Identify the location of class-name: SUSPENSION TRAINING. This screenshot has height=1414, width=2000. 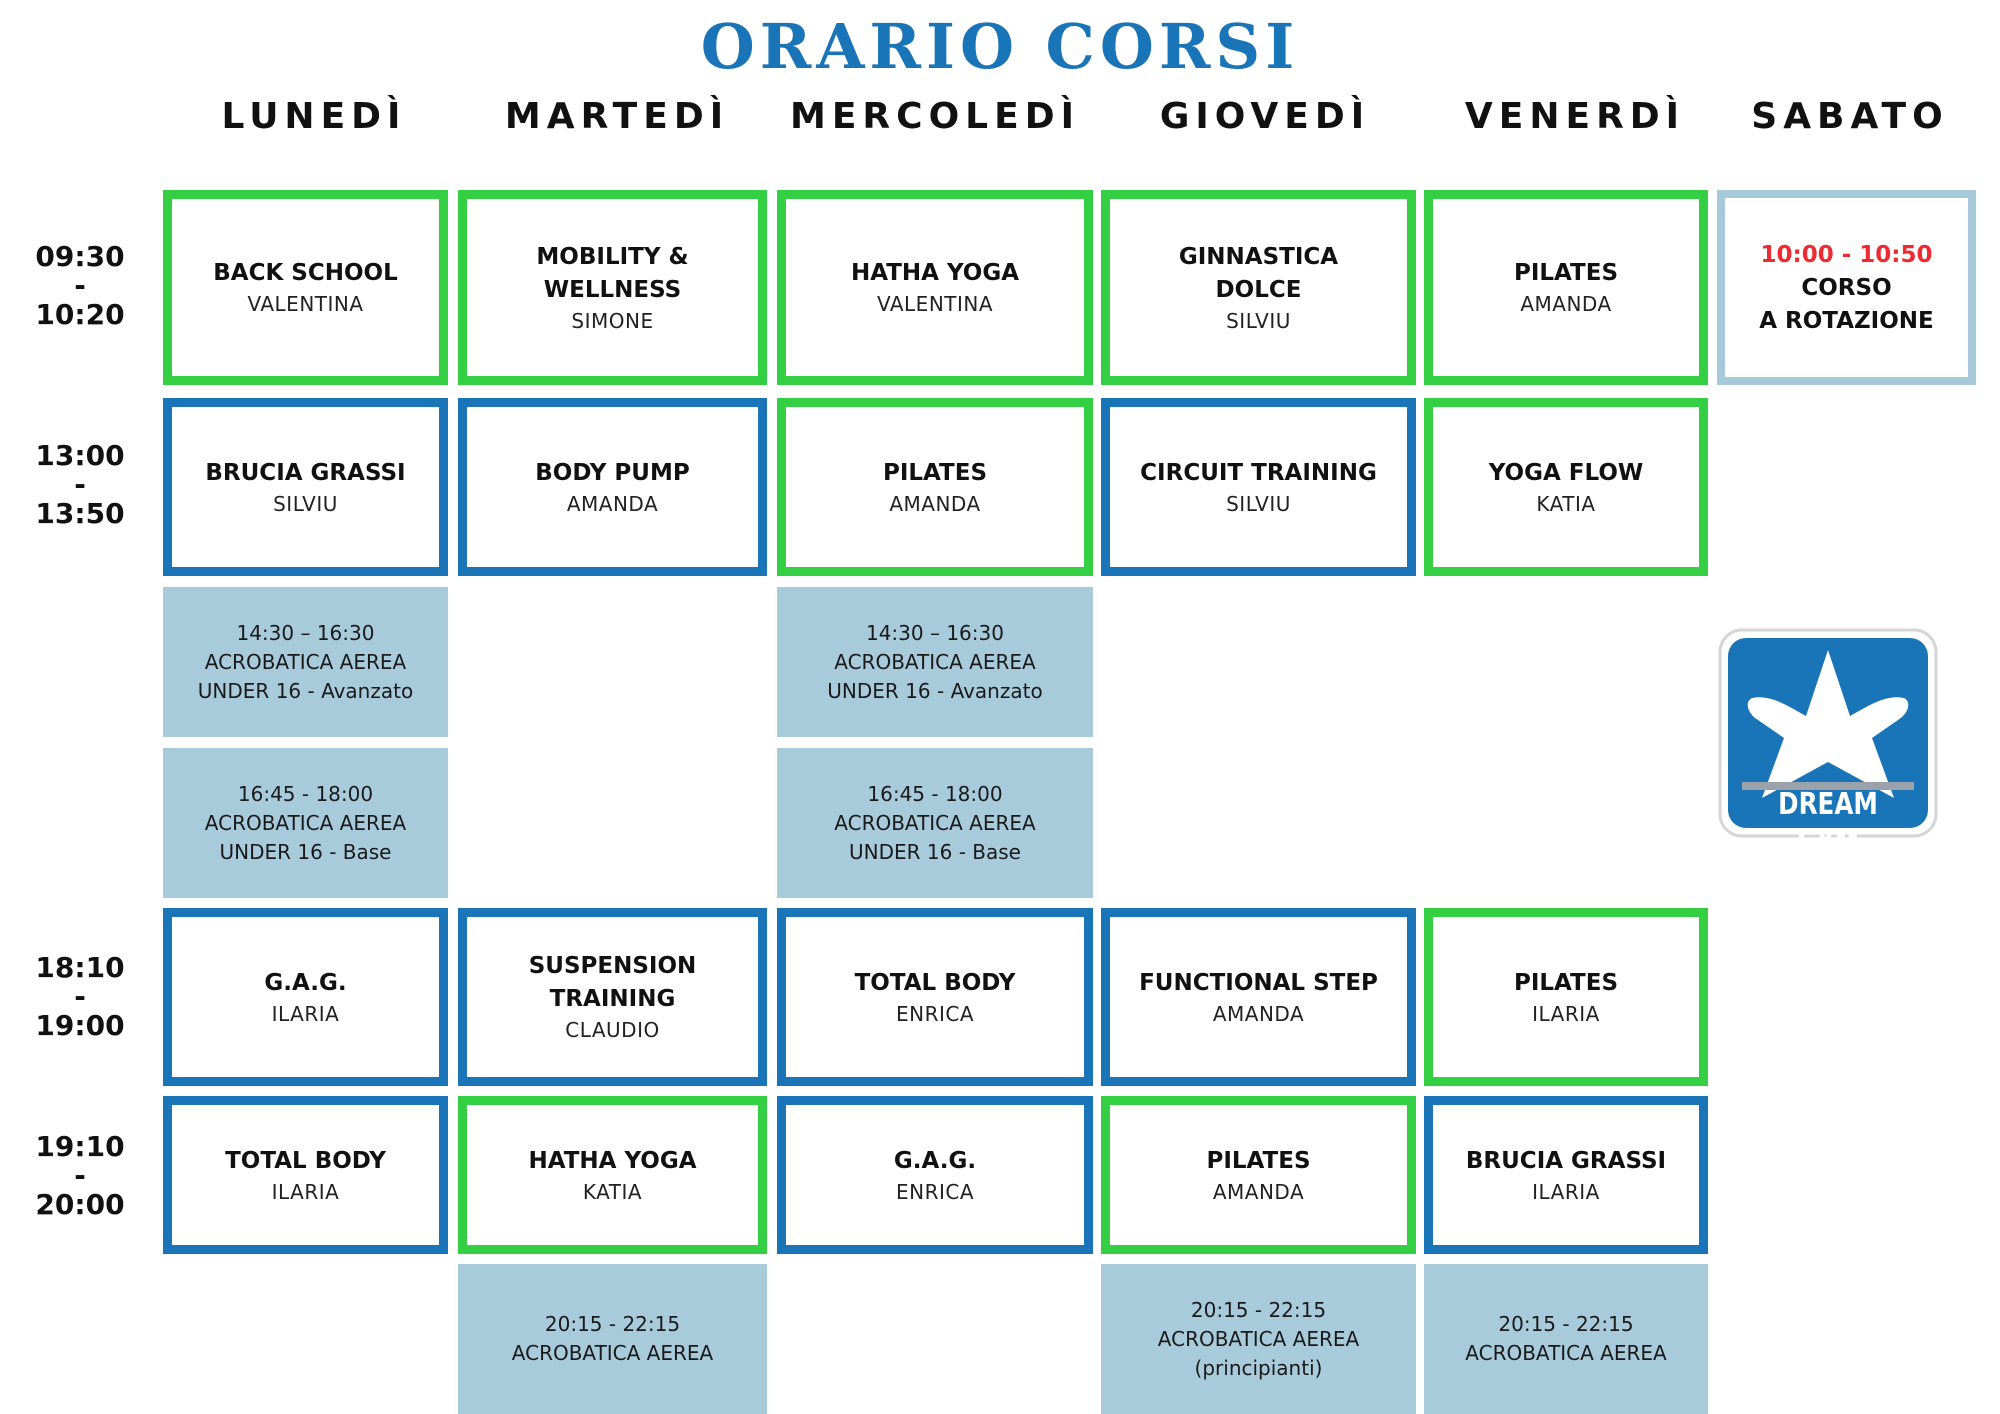
(612, 982).